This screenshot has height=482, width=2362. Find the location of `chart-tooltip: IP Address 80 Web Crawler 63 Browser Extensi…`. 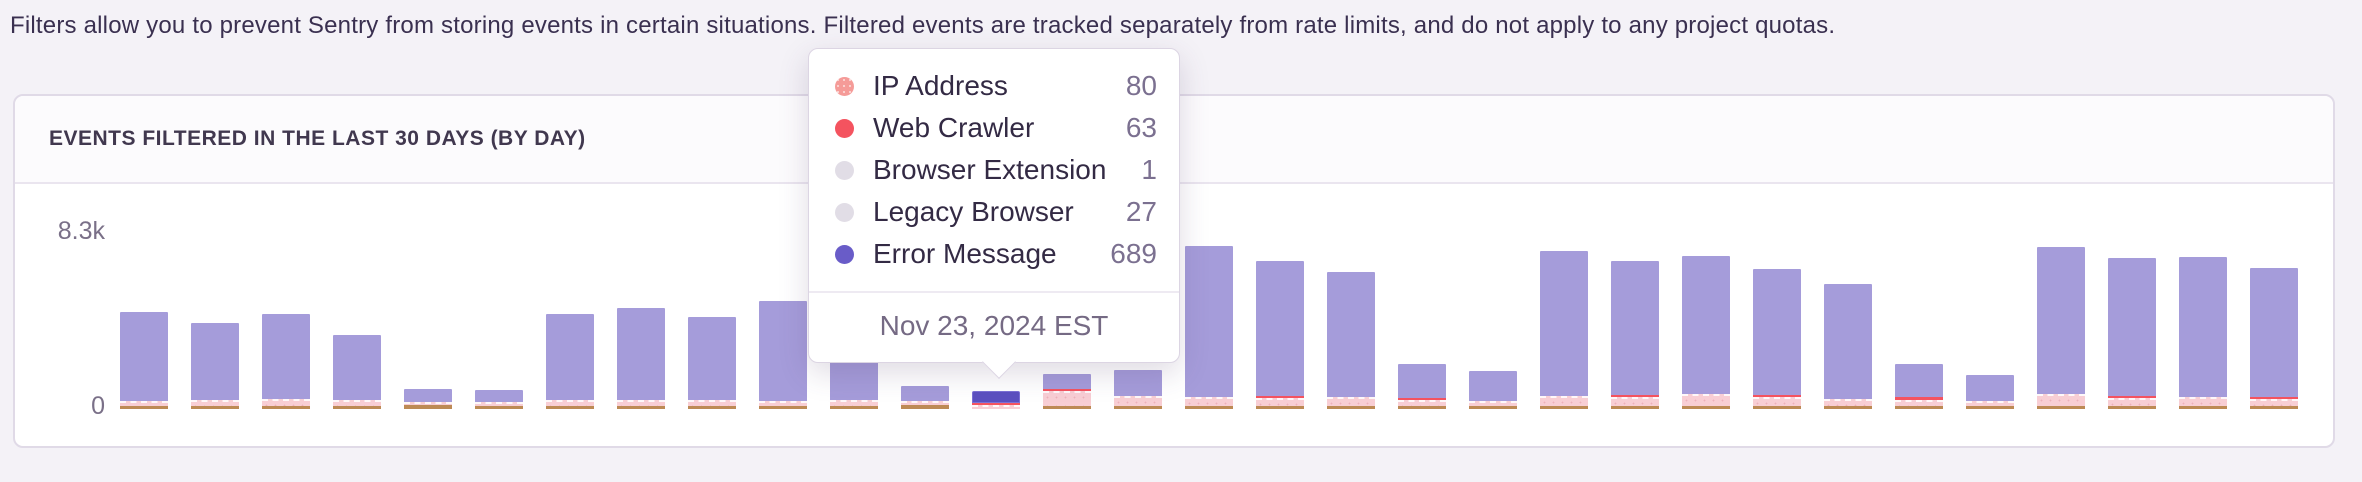

chart-tooltip: IP Address 80 Web Crawler 63 Browser Extensi… is located at coordinates (994, 213).